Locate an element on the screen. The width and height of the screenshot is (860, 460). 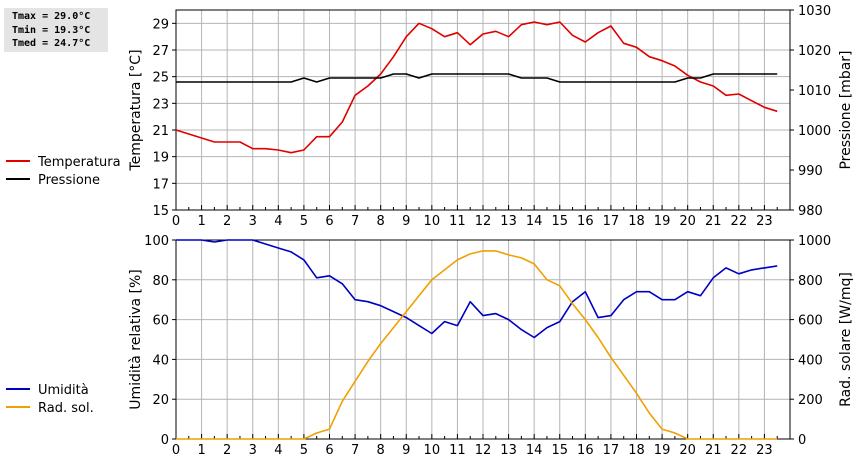
legend-label: Umidità is located at coordinates (63, 390).